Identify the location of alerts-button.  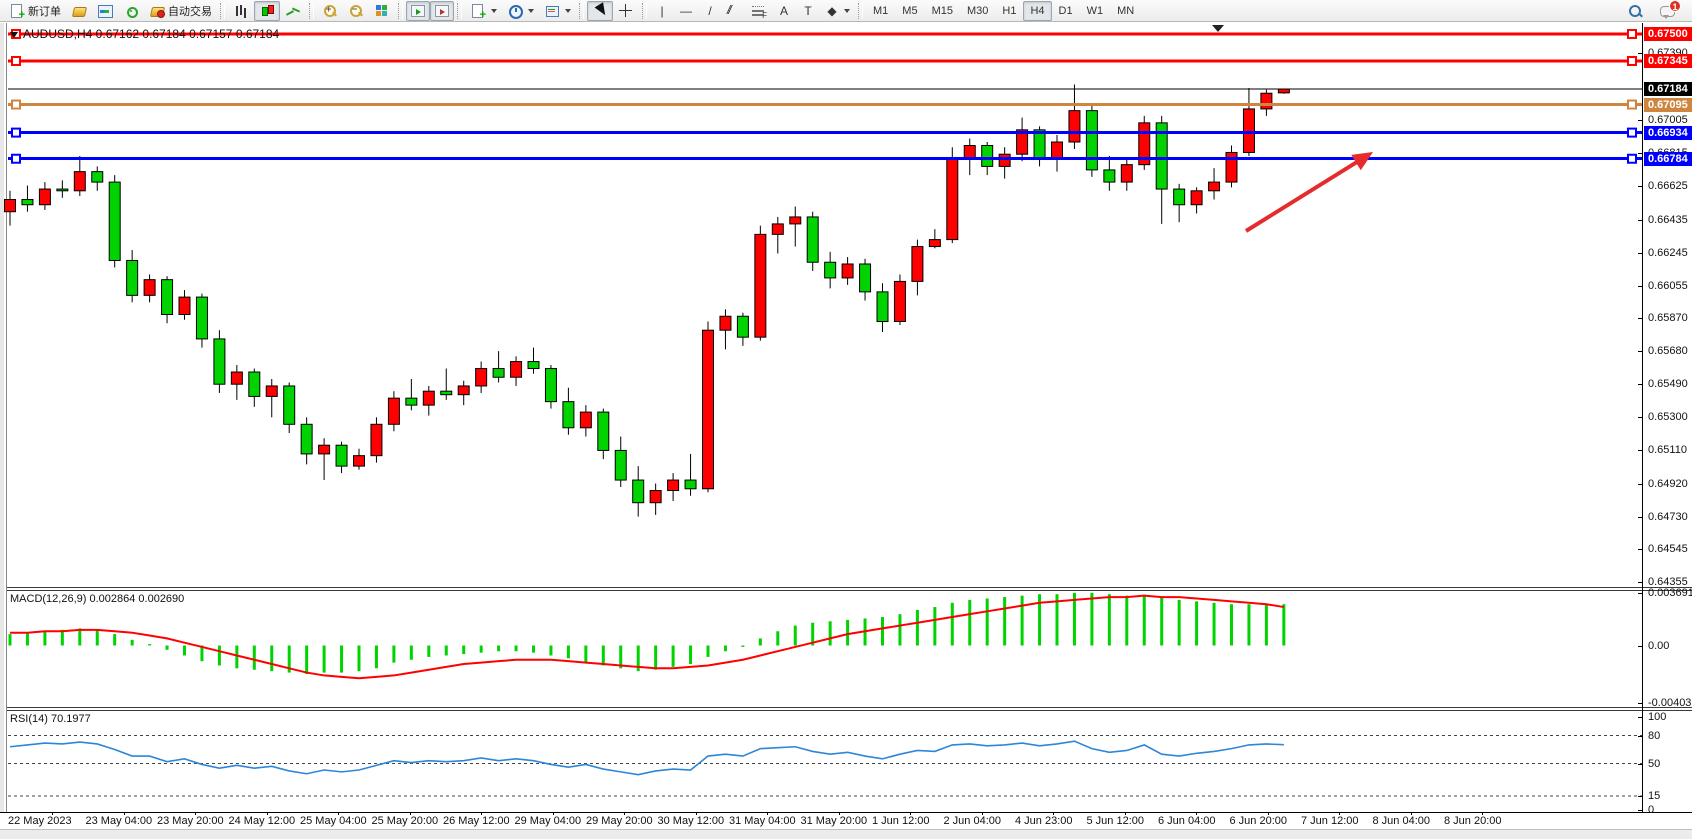
(79, 11).